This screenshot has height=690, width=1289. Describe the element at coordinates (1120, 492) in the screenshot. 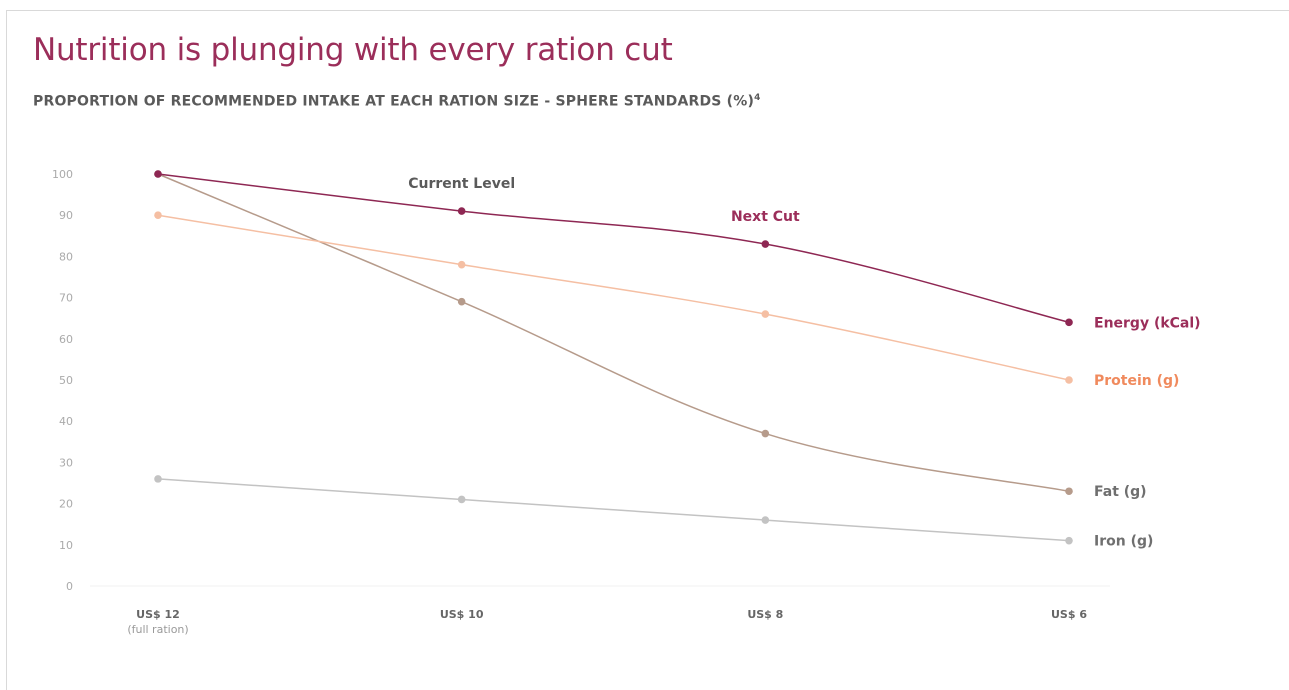

I see `series-label-fat-g: Fat (g)` at that location.